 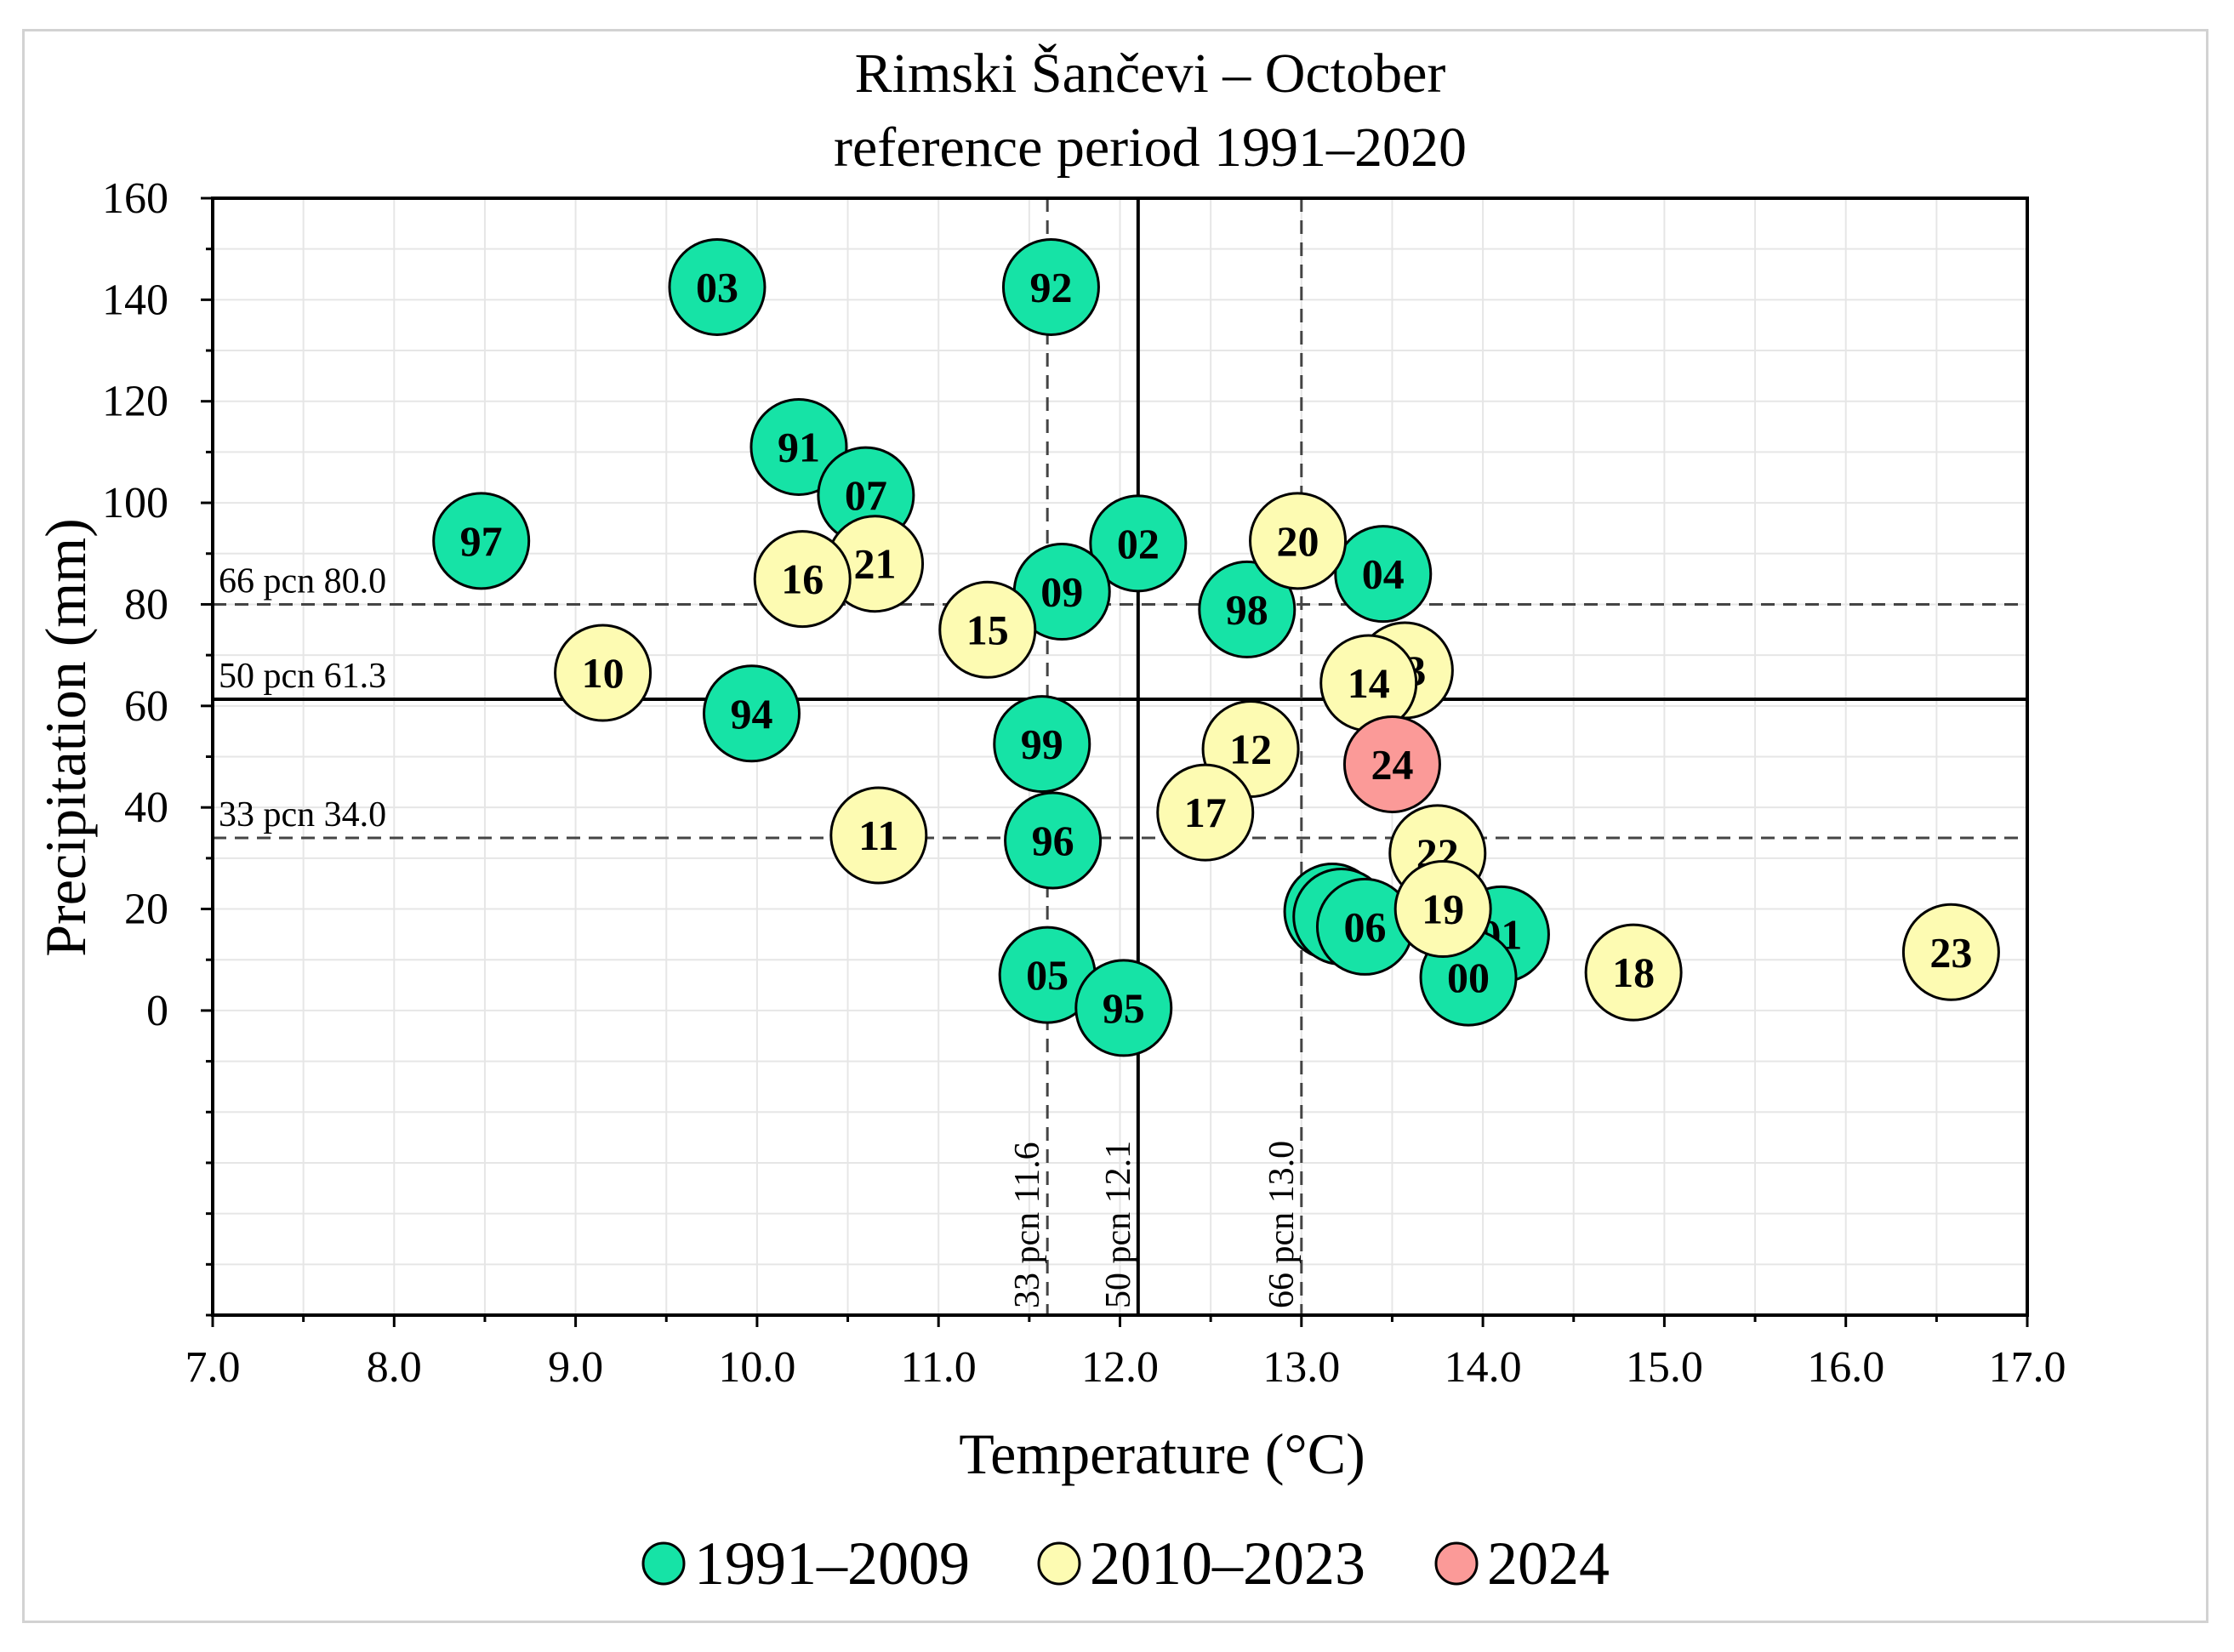 I want to click on data-point-label: 94, so click(x=752, y=714).